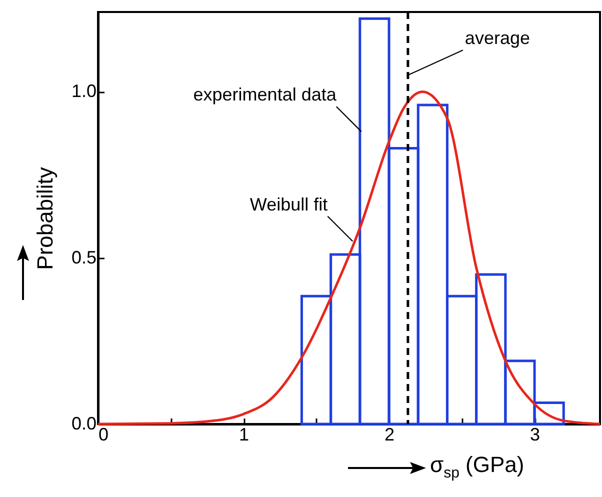 Image resolution: width=602 pixels, height=497 pixels. What do you see at coordinates (83, 257) in the screenshot?
I see `y-tick-label: 0.5` at bounding box center [83, 257].